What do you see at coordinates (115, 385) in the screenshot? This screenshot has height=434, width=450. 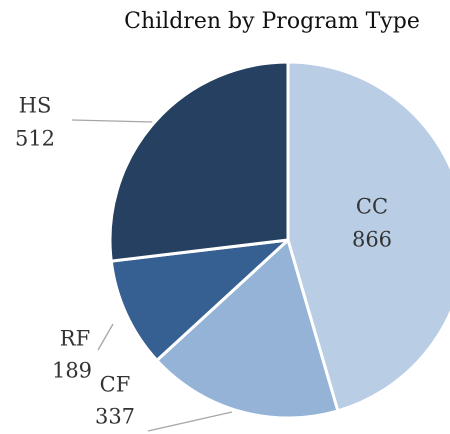 I see `data-label-name: CF` at bounding box center [115, 385].